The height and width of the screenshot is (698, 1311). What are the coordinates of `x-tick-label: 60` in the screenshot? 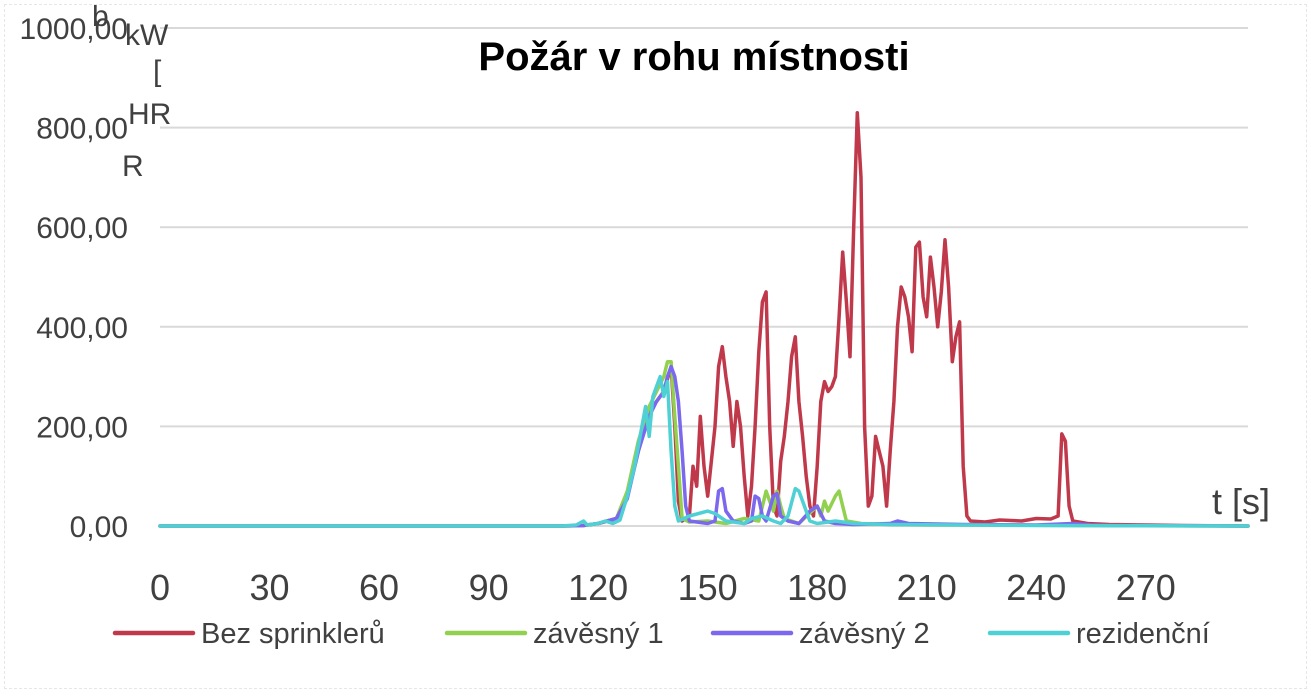 It's located at (379, 587).